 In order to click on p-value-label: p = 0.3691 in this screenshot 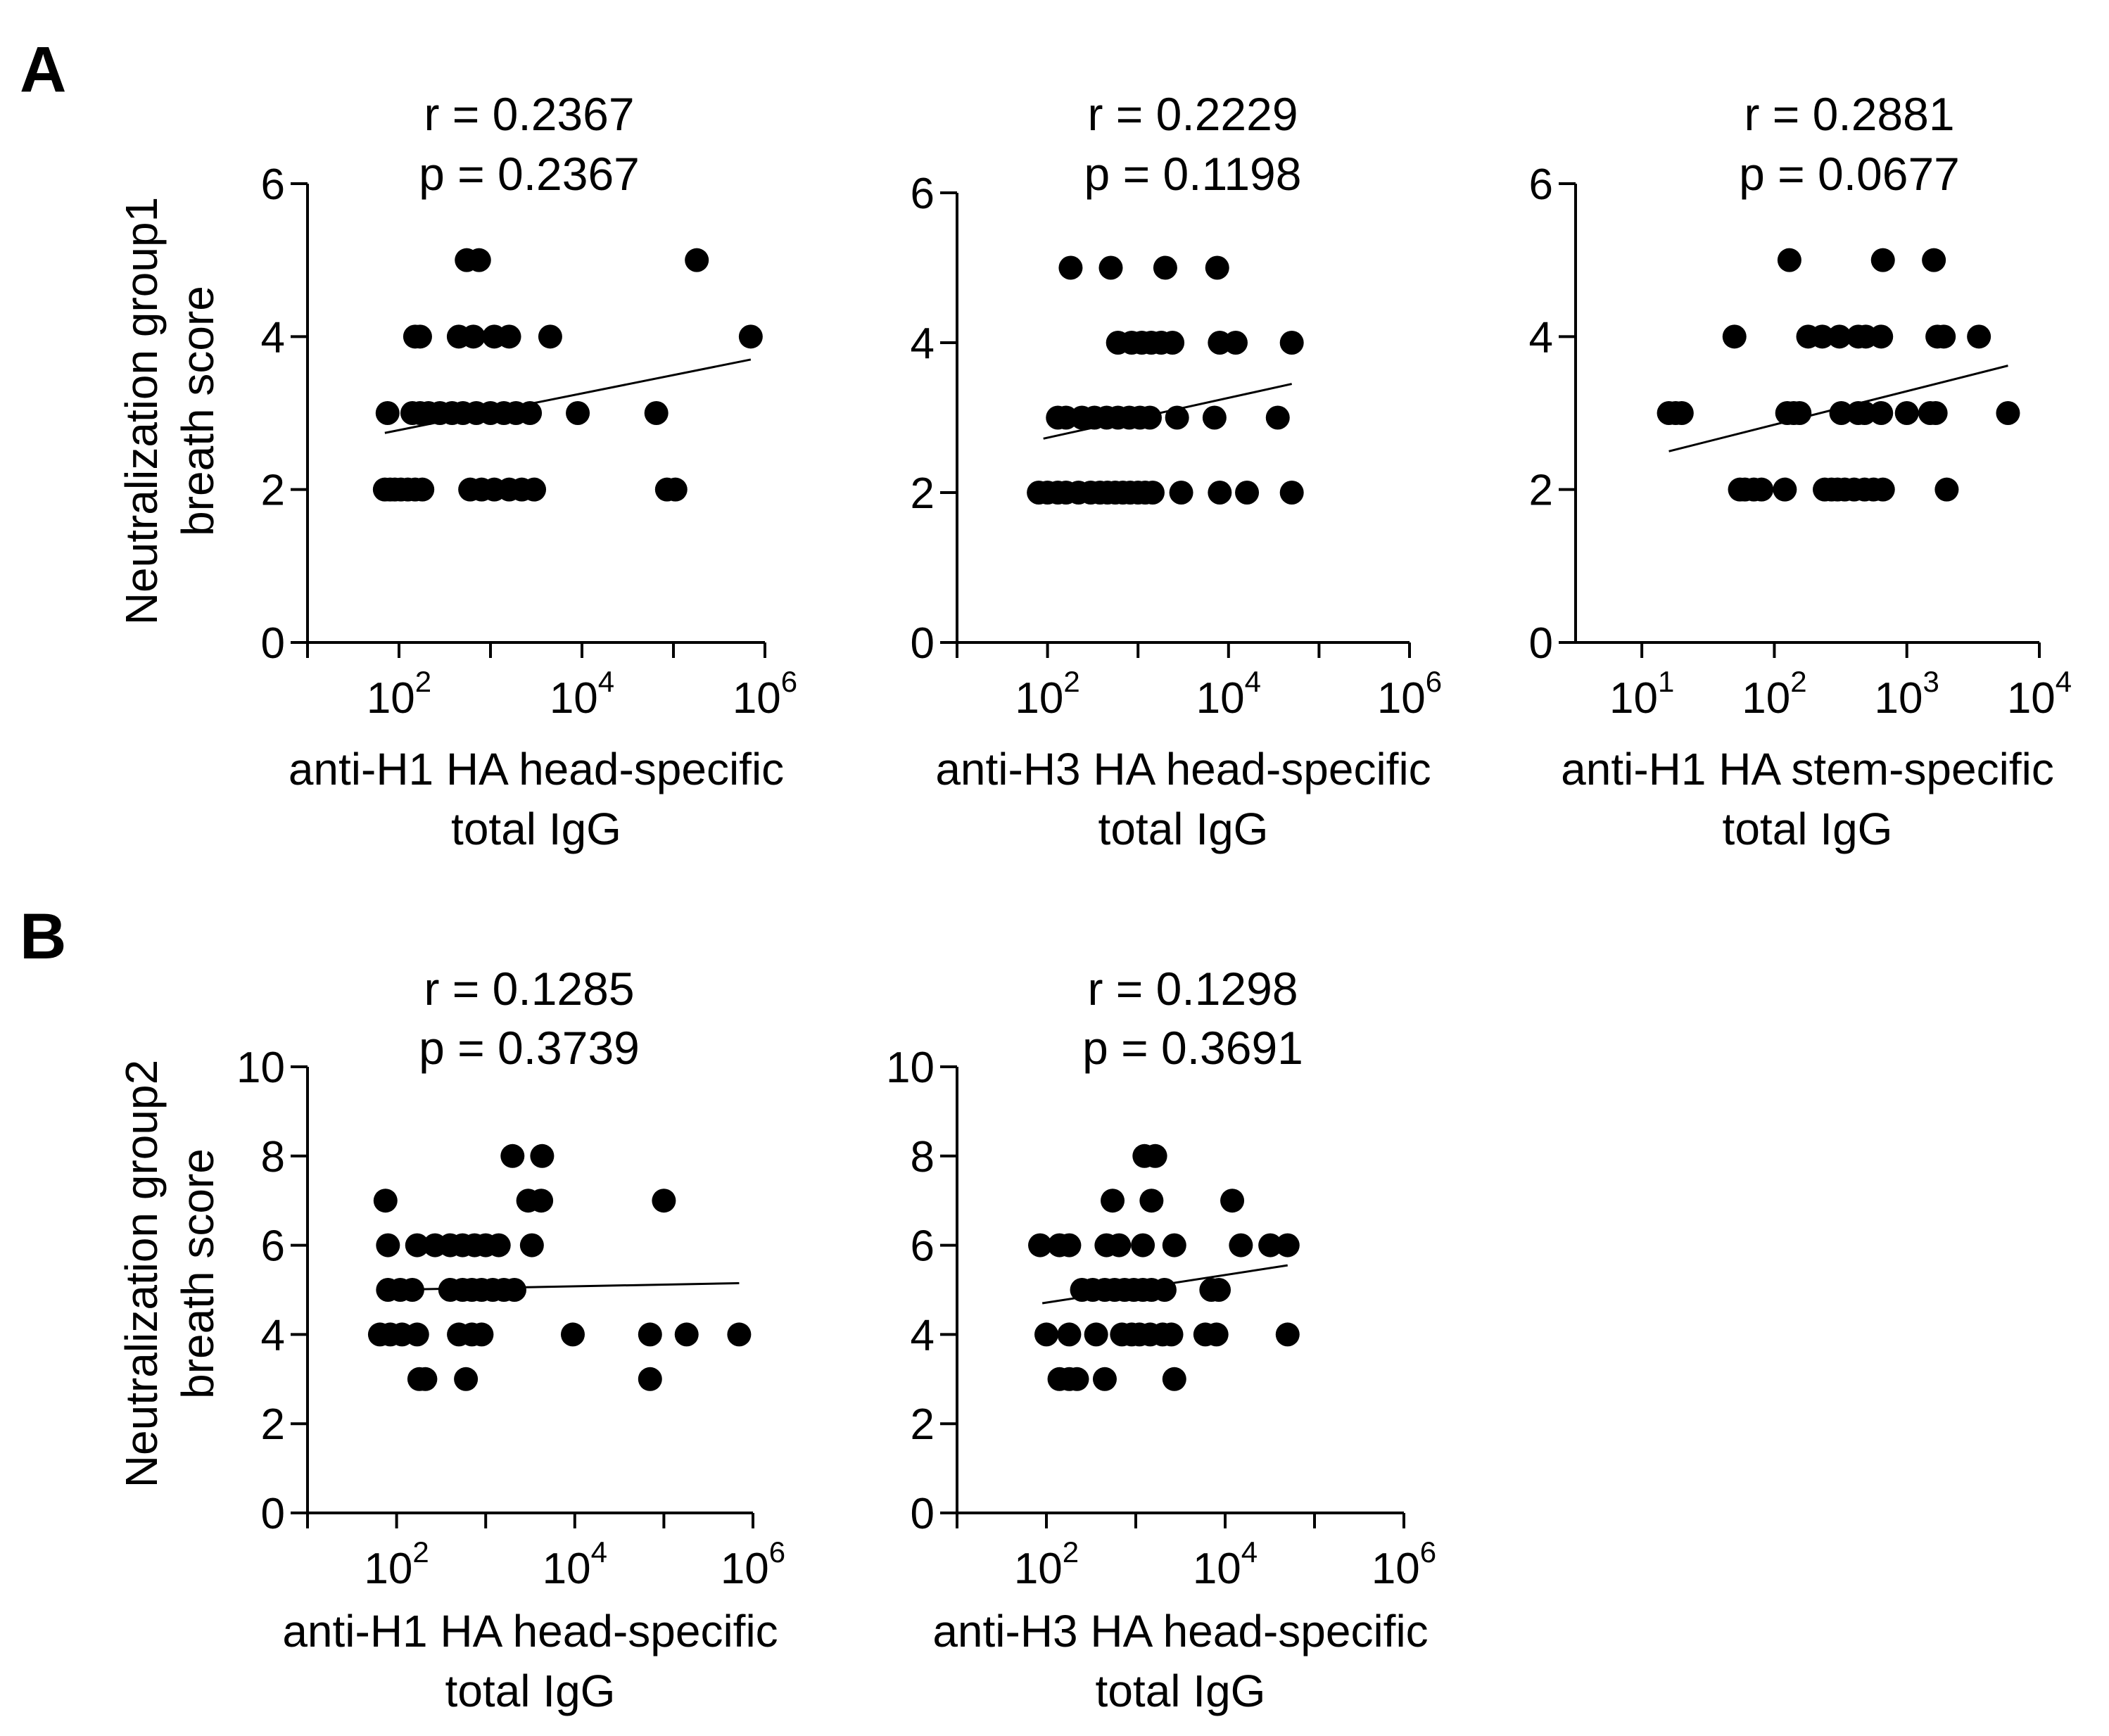, I will do `click(1192, 1048)`.